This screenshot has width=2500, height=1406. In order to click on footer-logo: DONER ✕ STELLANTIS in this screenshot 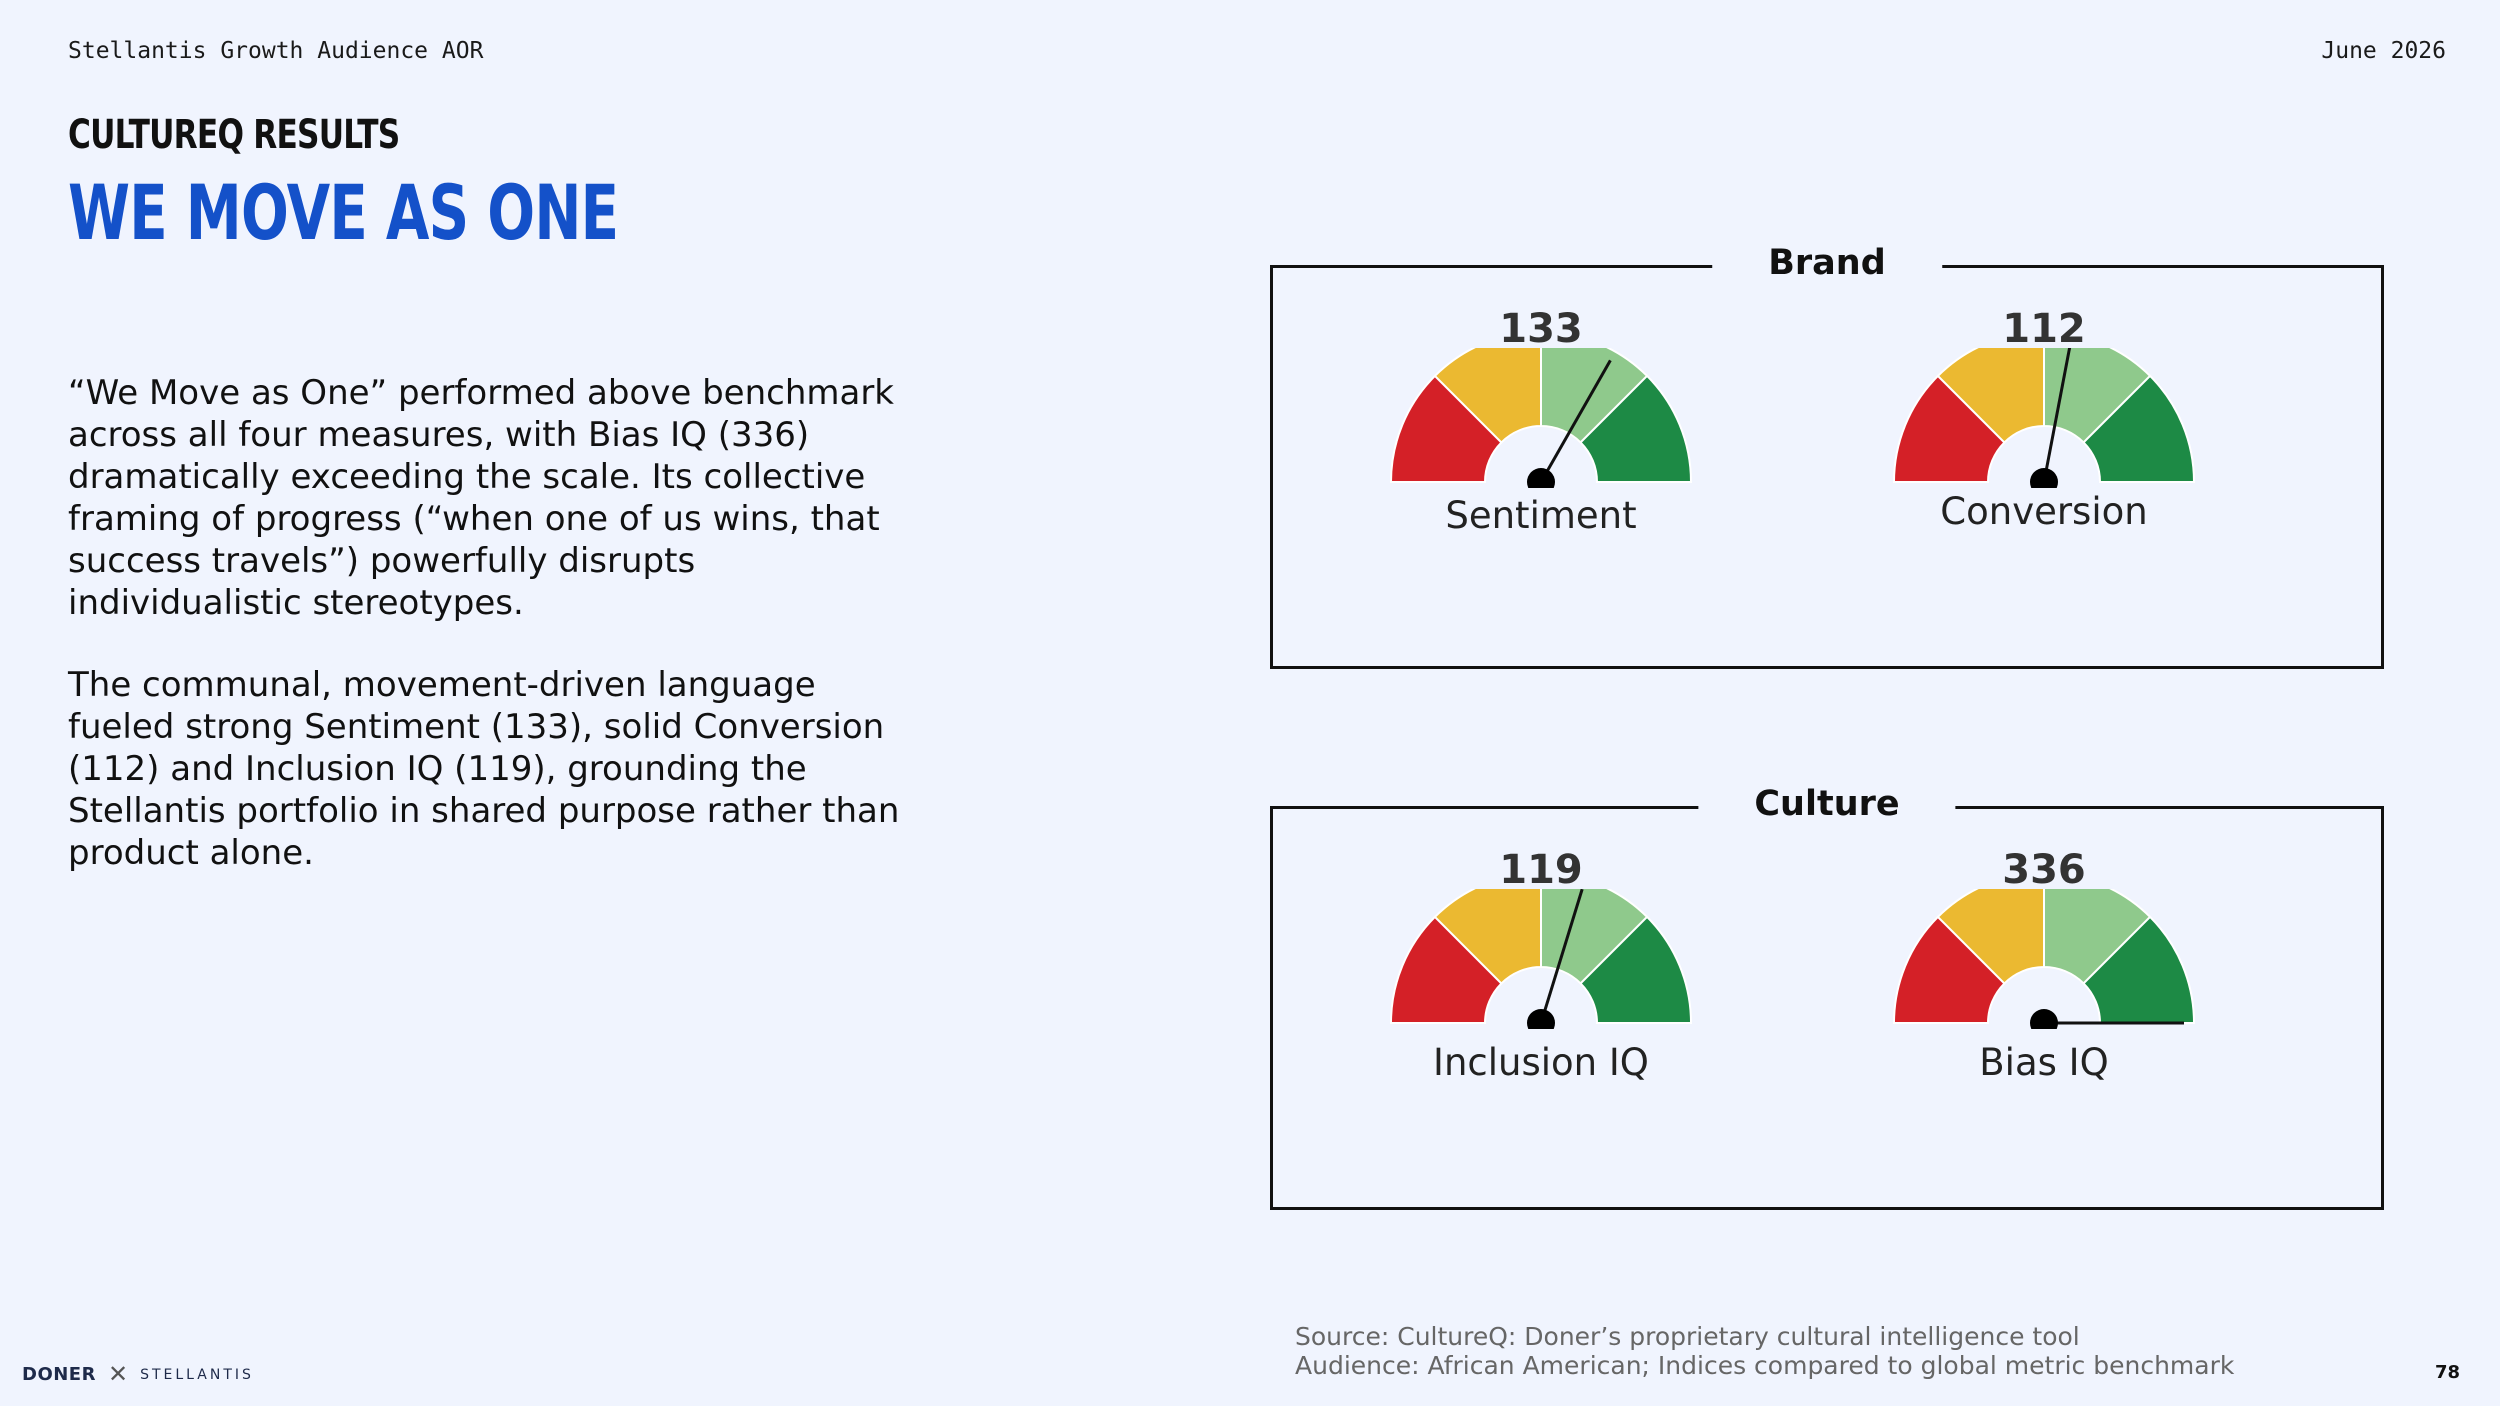, I will do `click(138, 1374)`.